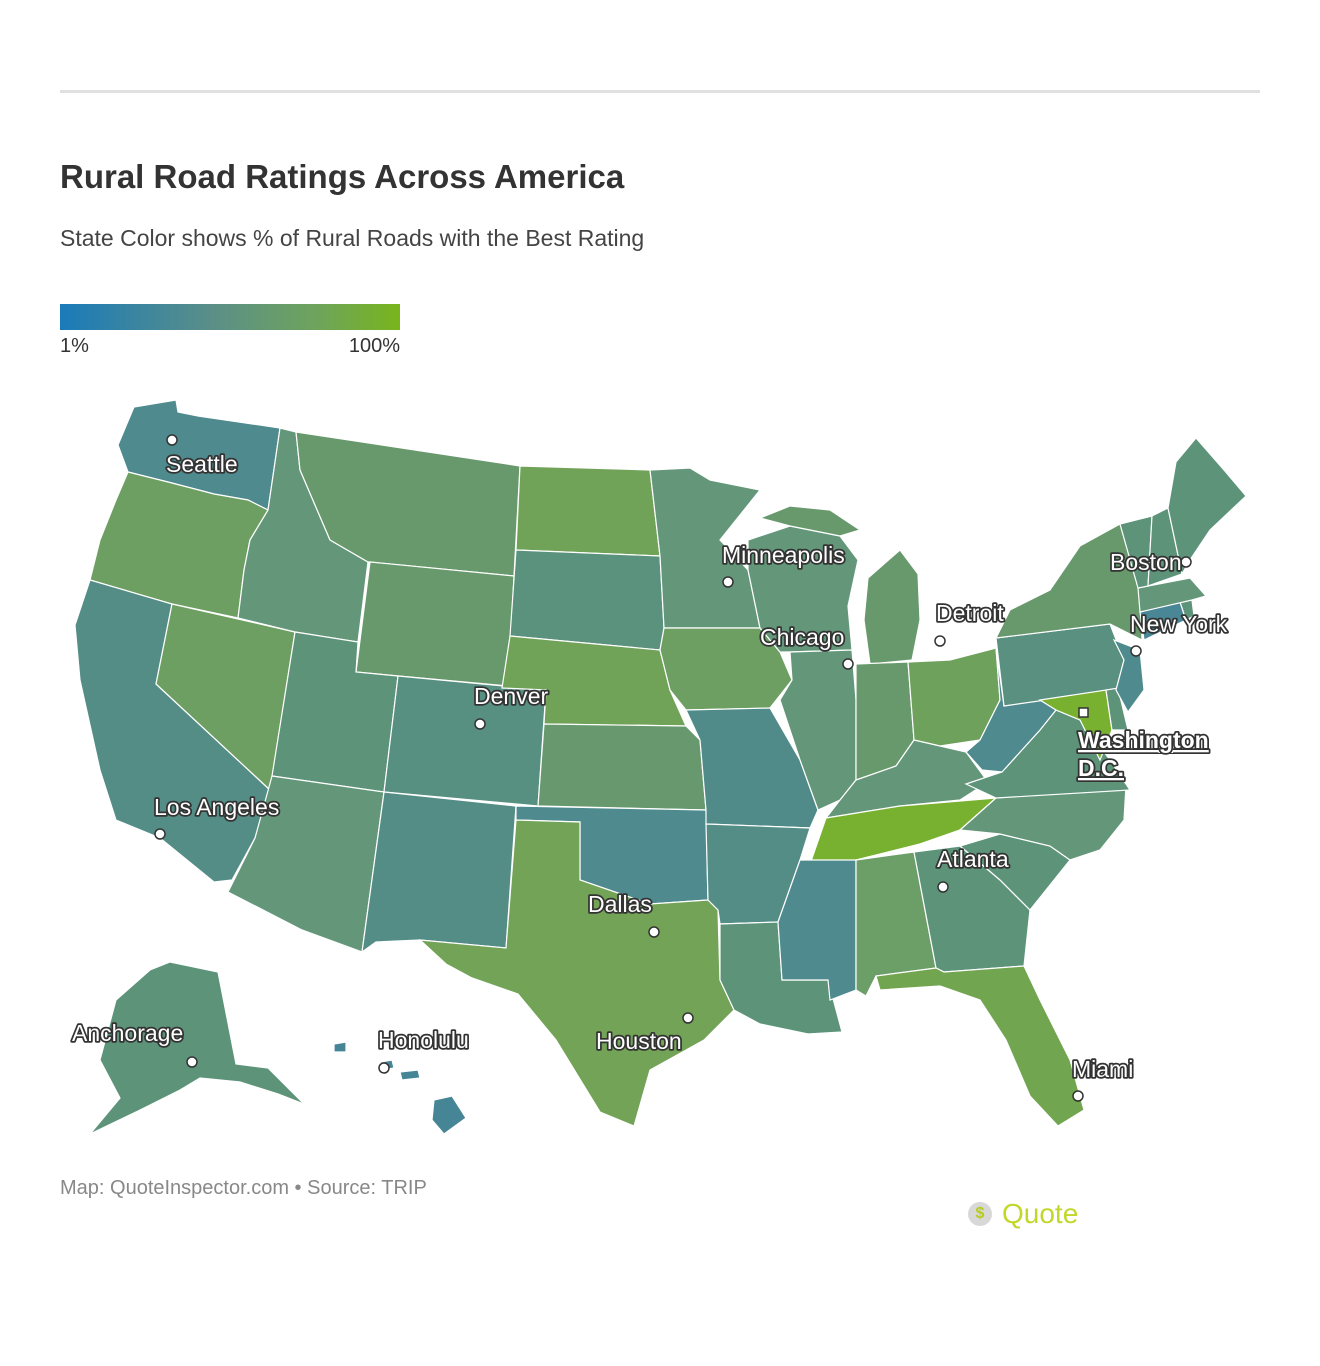 The image size is (1320, 1366). I want to click on quote-logo: $ Quote, so click(1023, 1214).